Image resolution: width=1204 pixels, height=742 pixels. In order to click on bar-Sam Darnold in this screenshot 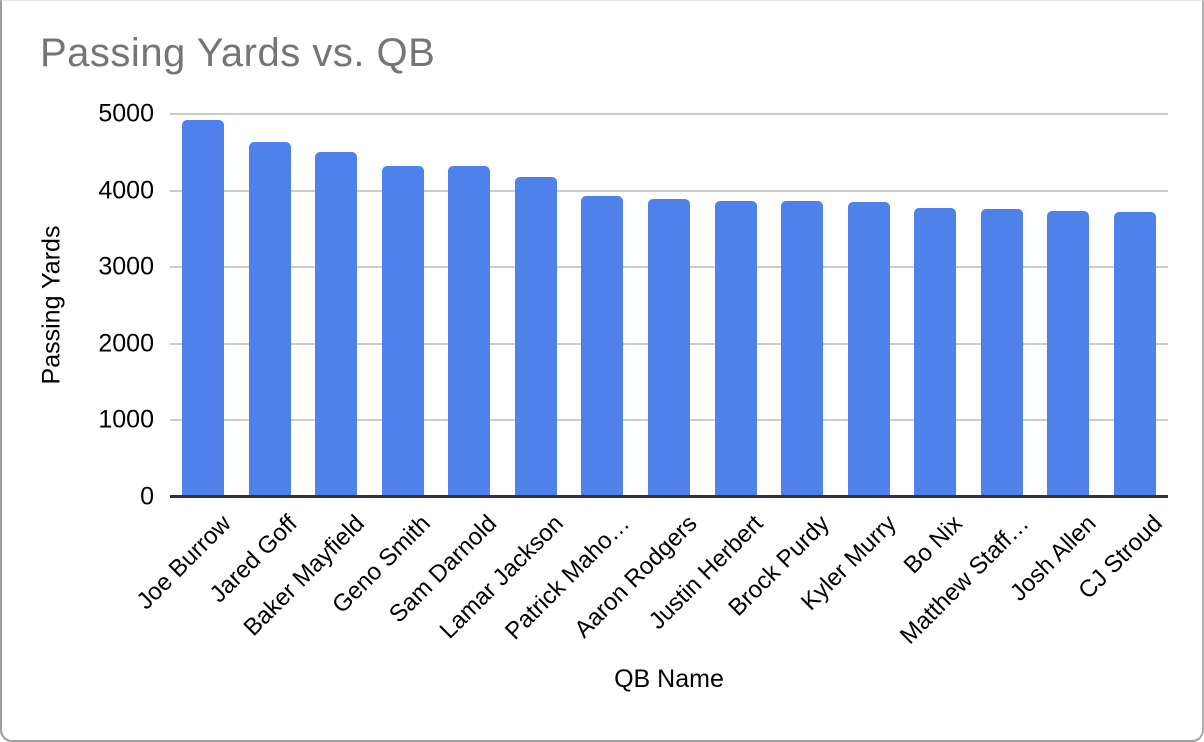, I will do `click(469, 331)`.